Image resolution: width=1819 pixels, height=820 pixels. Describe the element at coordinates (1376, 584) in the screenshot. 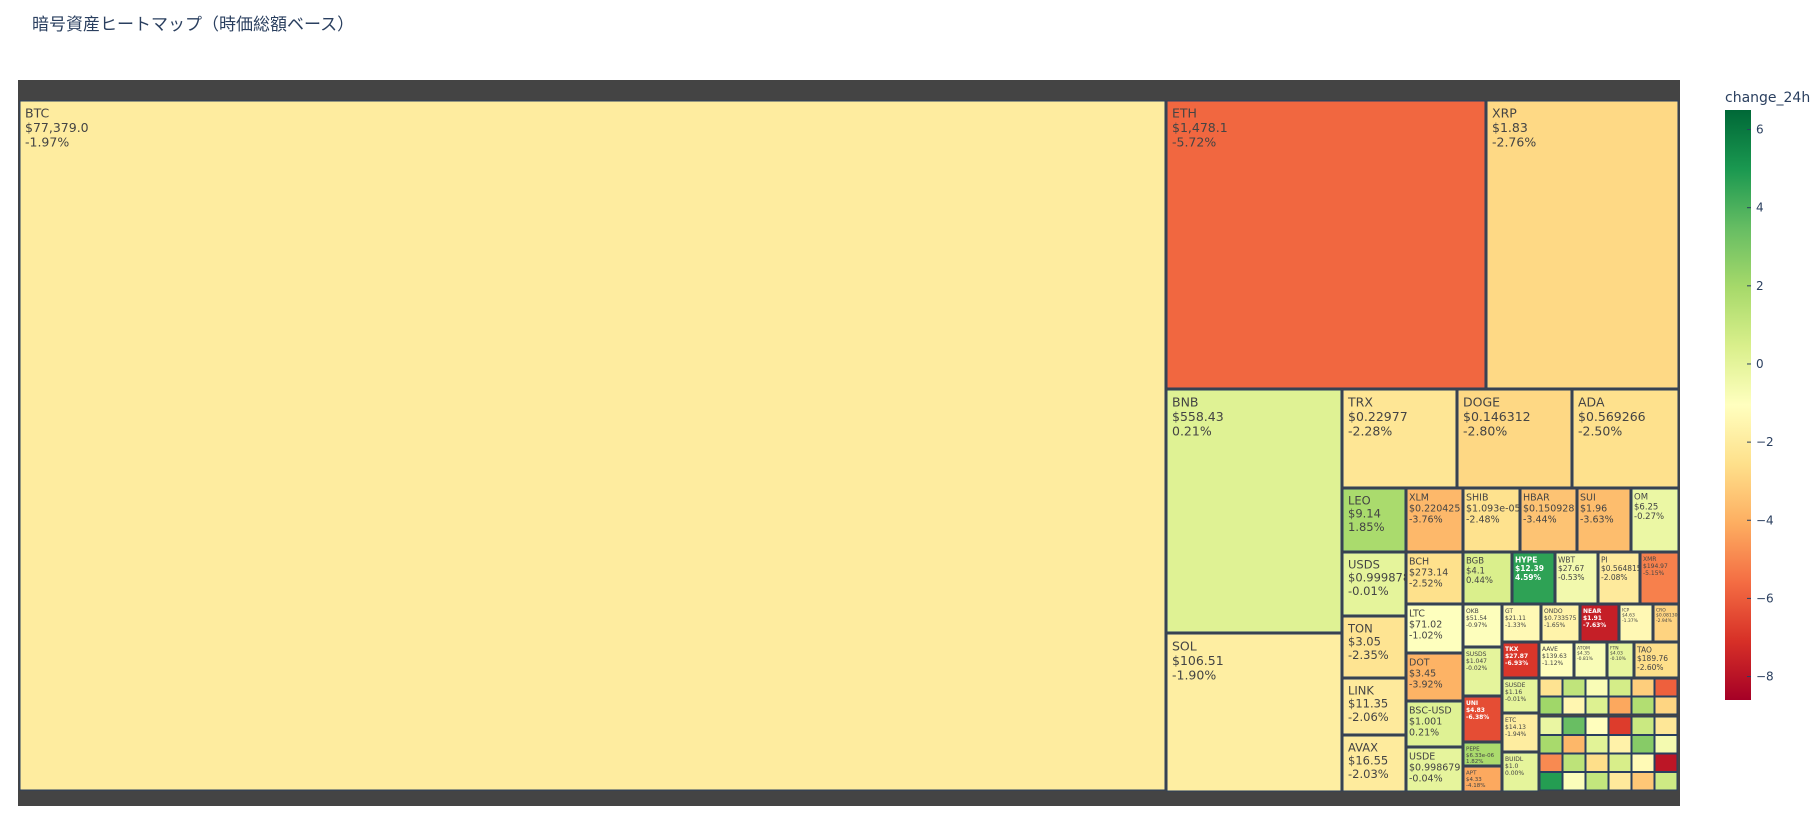

I see `treemap-tile-usds: USDS$0.999878-0.01%` at that location.